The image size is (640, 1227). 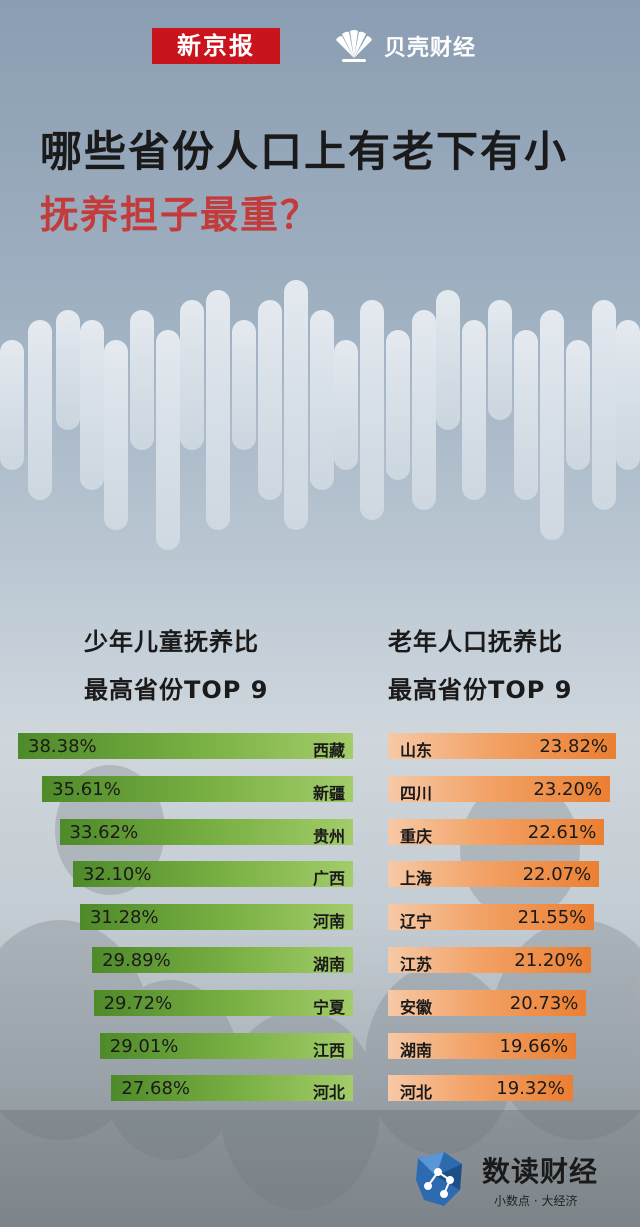 What do you see at coordinates (496, 832) in the screenshot?
I see `bar-elderly-2: 重庆 22.61%` at bounding box center [496, 832].